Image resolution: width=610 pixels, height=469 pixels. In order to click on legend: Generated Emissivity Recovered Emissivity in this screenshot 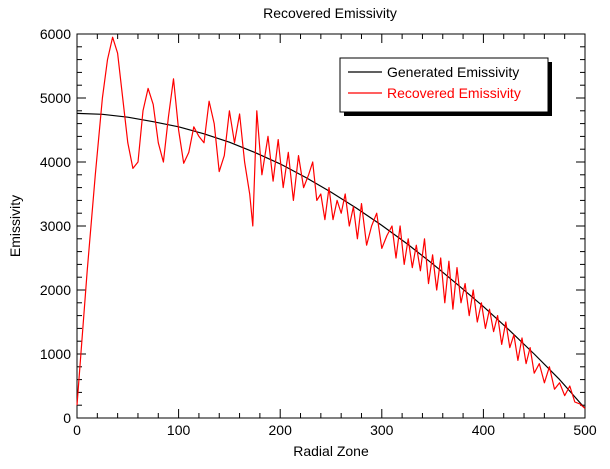, I will do `click(445, 86)`.